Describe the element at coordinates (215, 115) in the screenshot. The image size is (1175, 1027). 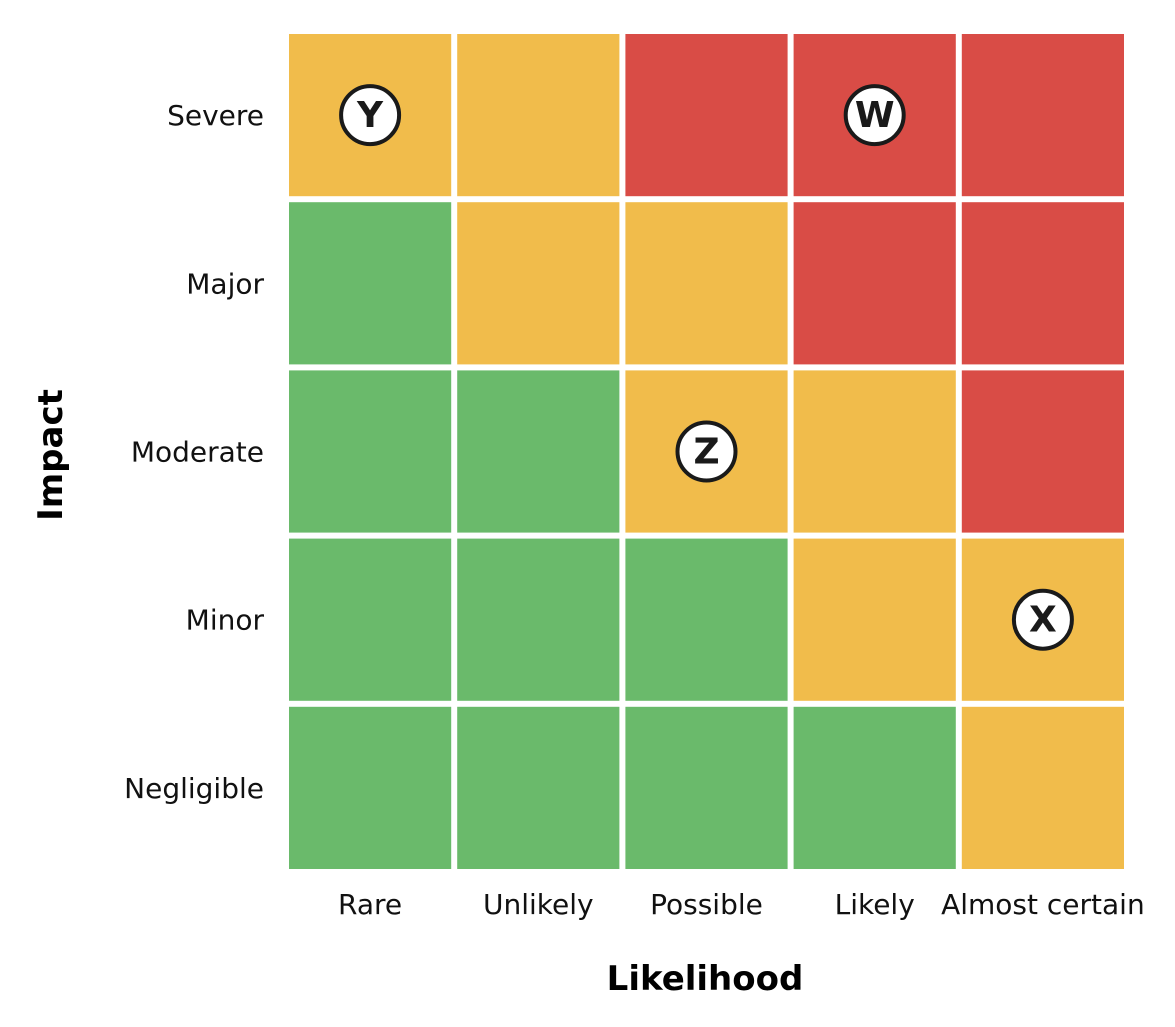
I see `y-tick-label: Severe` at that location.